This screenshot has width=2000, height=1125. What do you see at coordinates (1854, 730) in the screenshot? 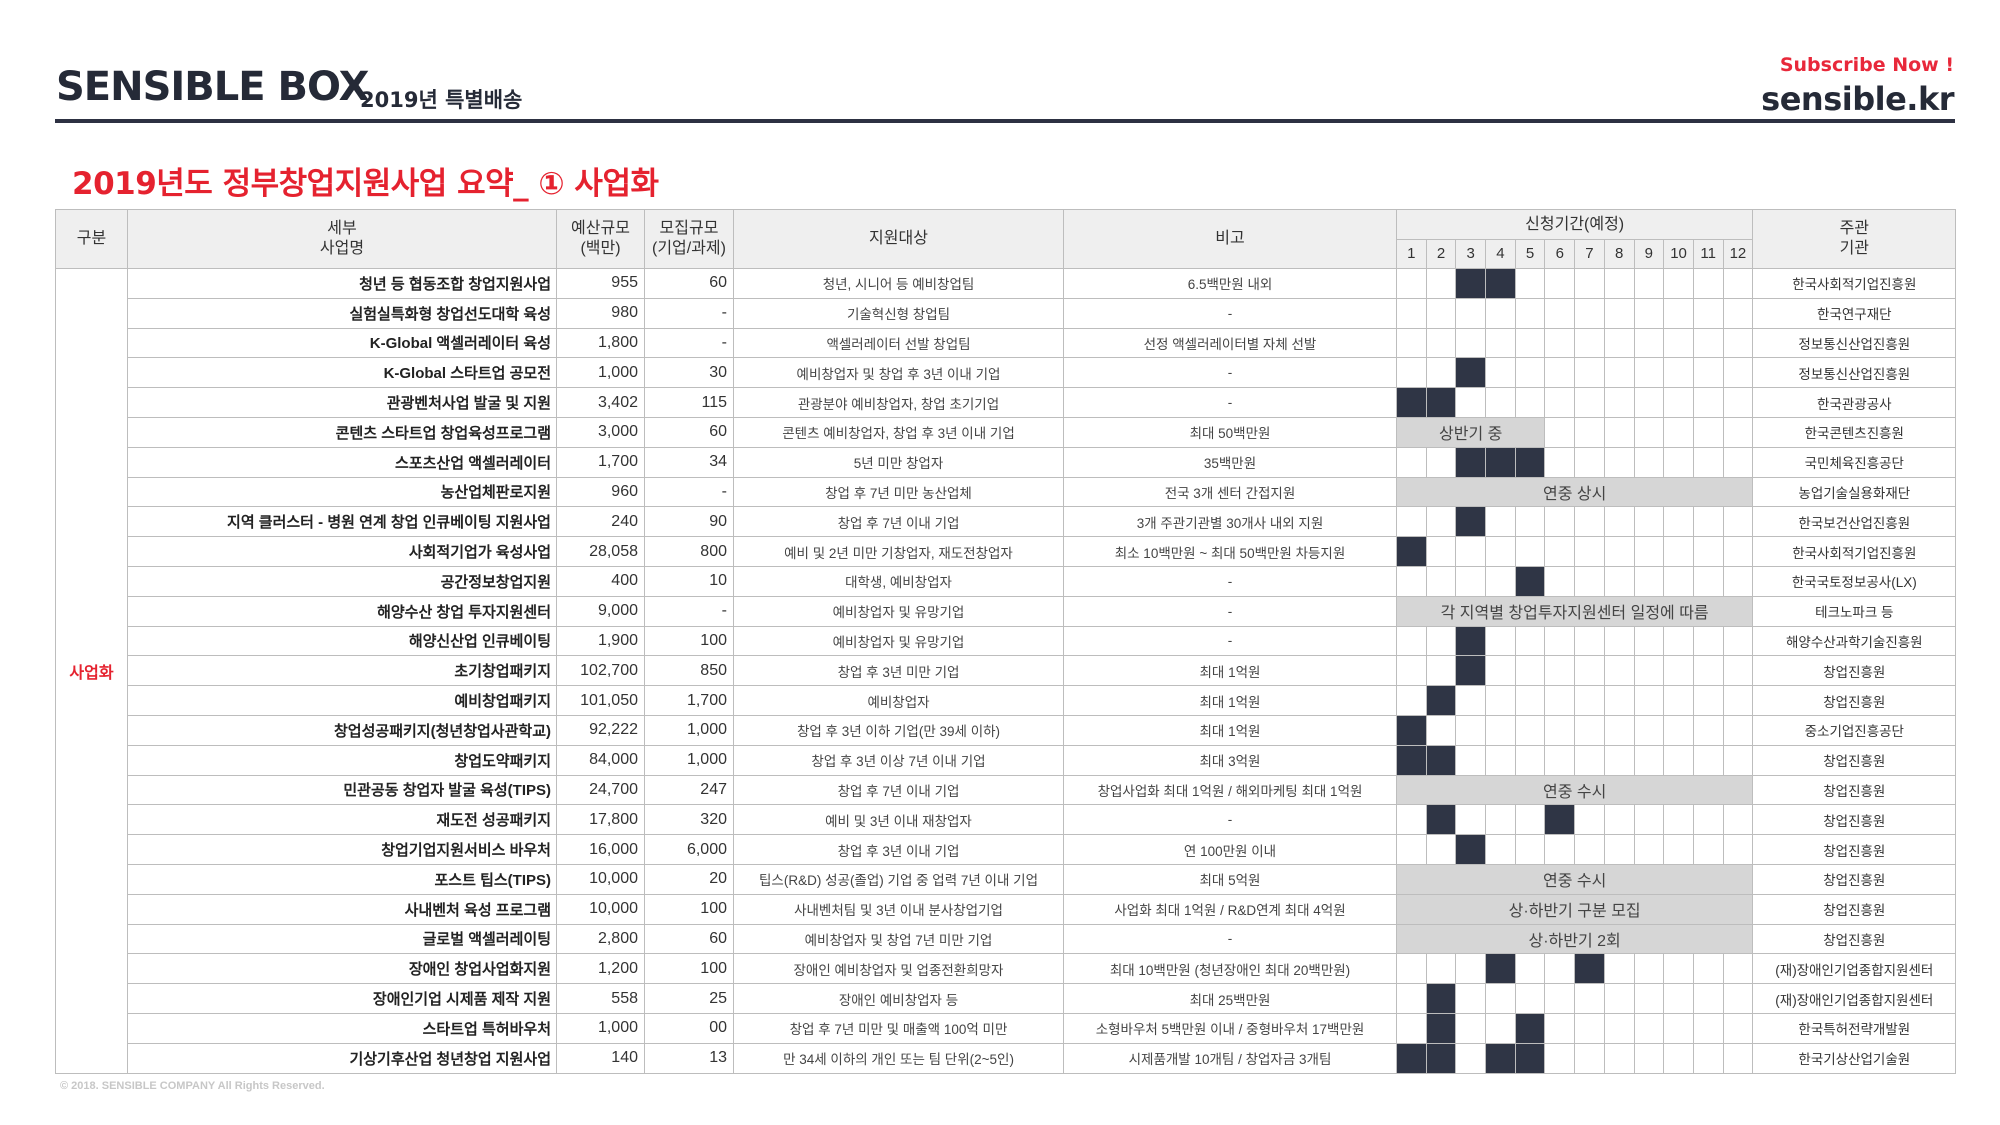
I see `org-cell: 중소기업진흥공단` at bounding box center [1854, 730].